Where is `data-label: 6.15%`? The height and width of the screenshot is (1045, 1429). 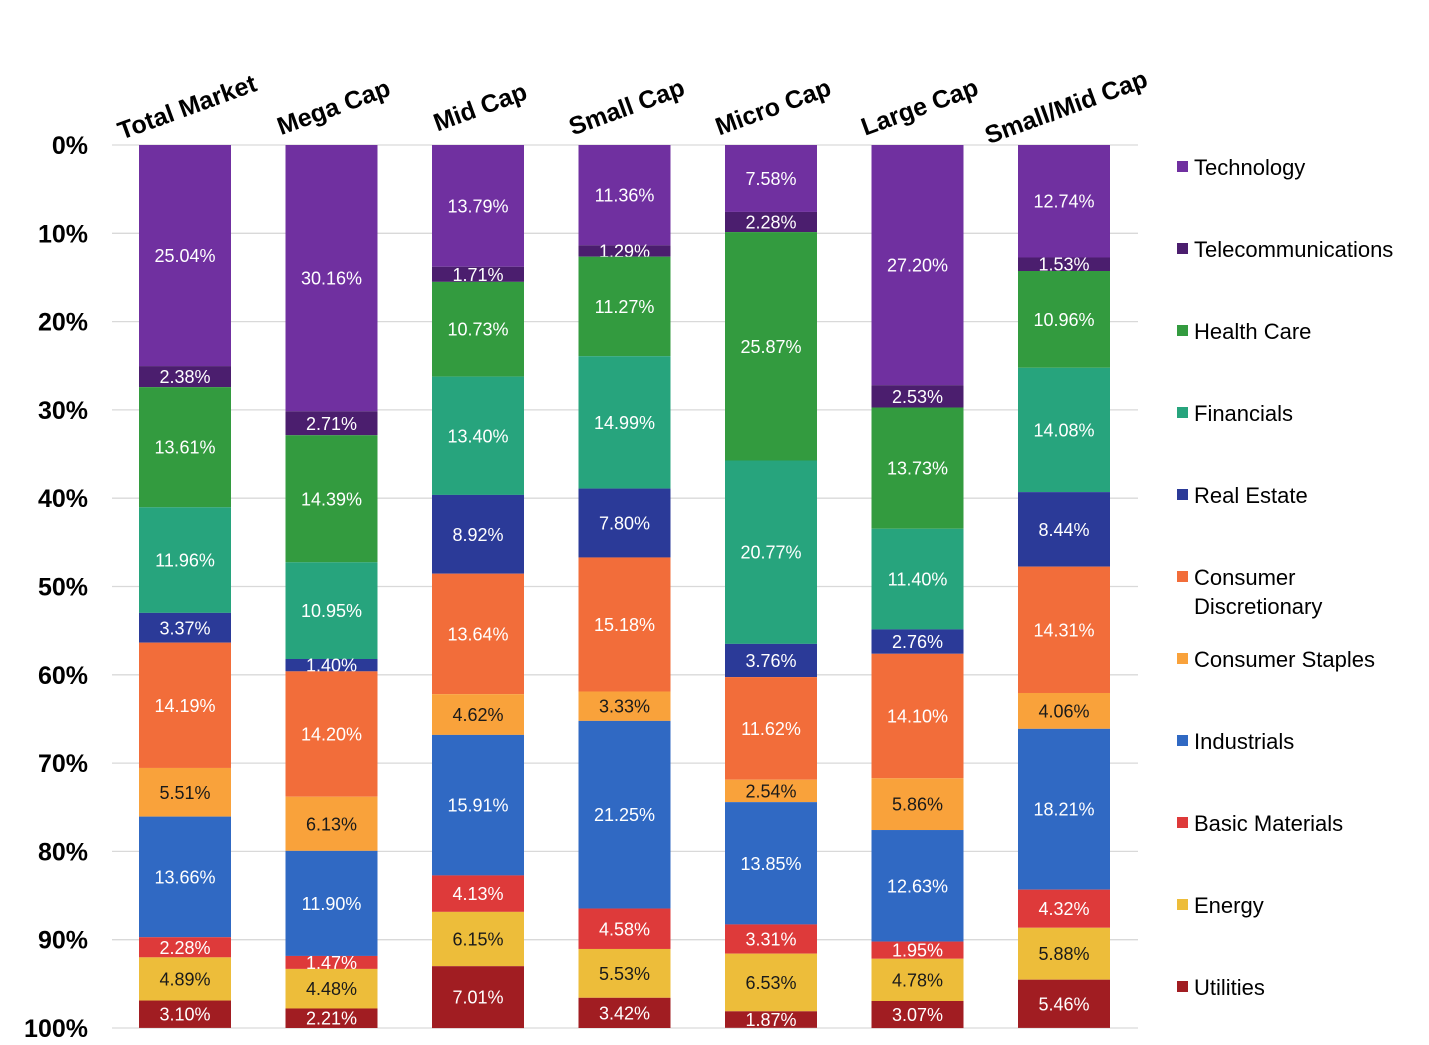 data-label: 6.15% is located at coordinates (477, 940).